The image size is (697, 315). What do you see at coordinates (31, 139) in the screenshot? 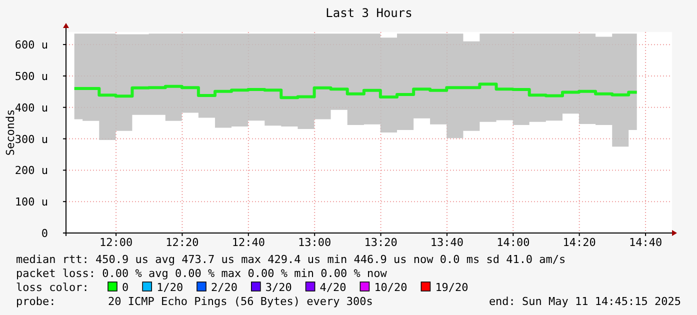
I see `y-tick-label: 300 u` at bounding box center [31, 139].